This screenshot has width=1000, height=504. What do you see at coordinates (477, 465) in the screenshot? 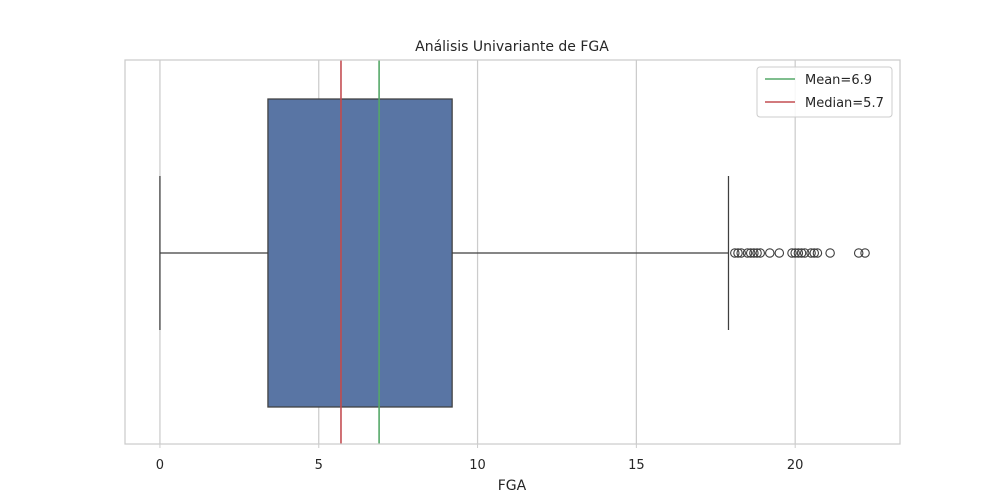
I see `x-tick-label: 10` at bounding box center [477, 465].